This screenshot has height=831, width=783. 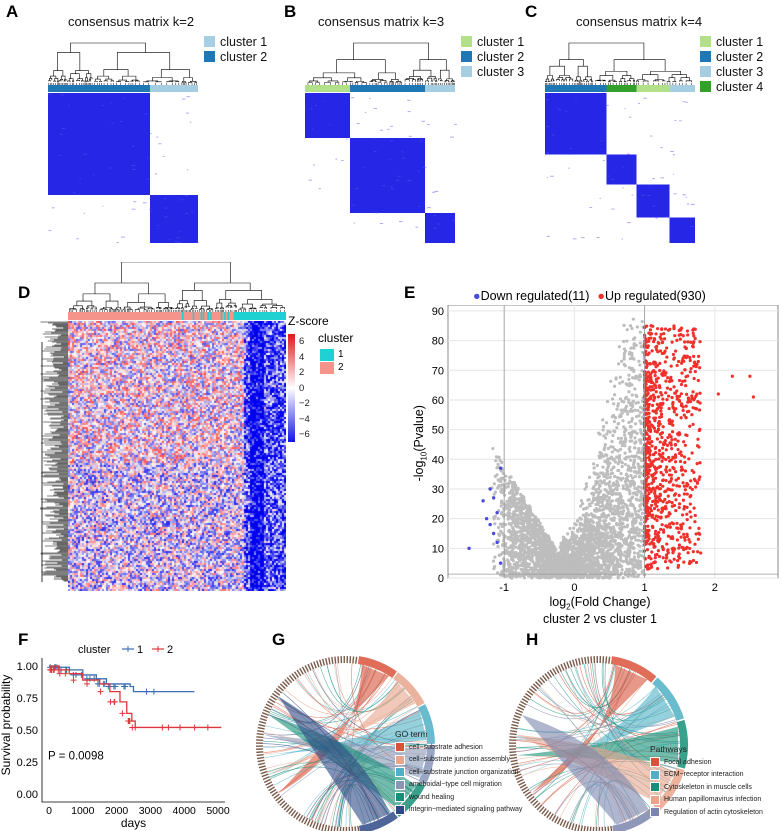 What do you see at coordinates (332, 361) in the screenshot?
I see `cluster-legend: 1 2` at bounding box center [332, 361].